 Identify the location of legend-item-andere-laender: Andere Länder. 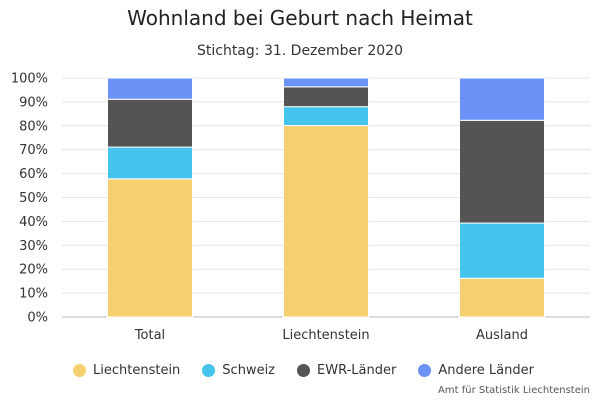
(476, 370).